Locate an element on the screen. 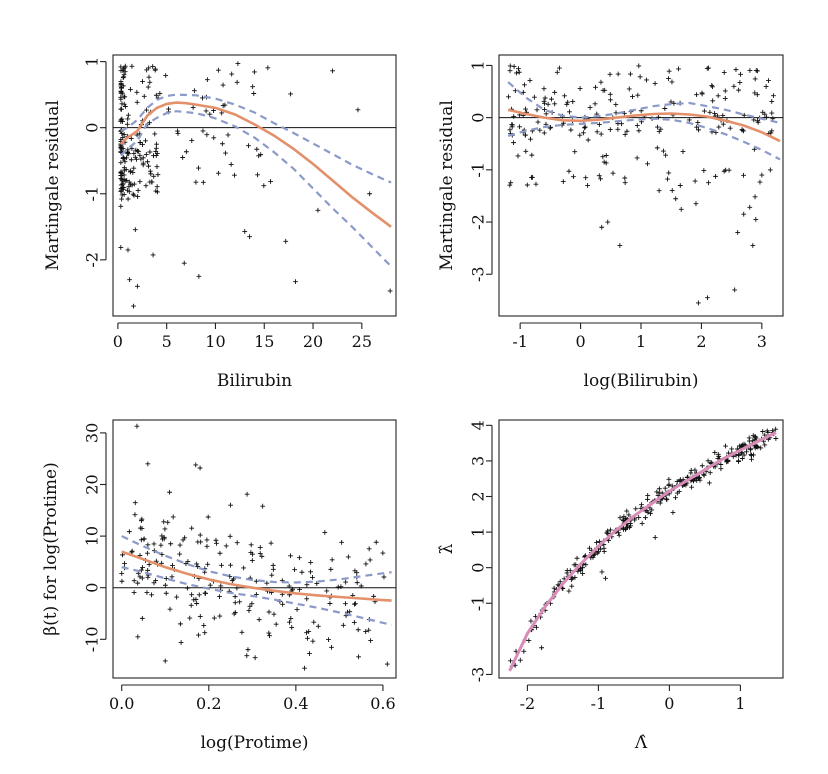  x-tick-label: 15 is located at coordinates (264, 341).